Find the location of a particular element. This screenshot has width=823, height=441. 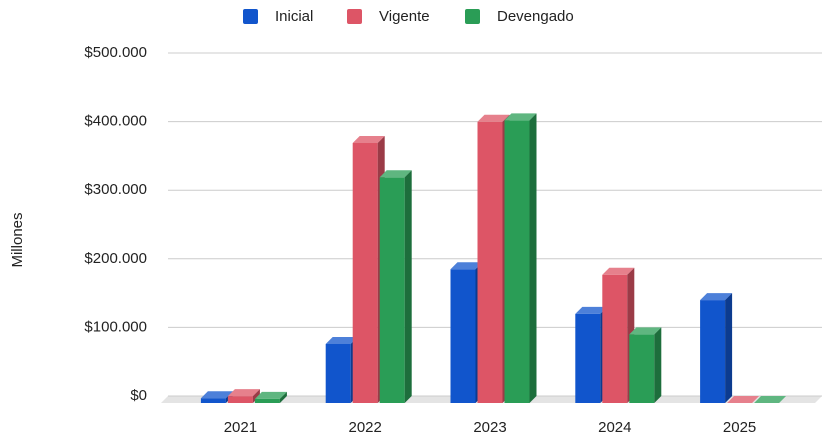

x-tick-label: 2024 is located at coordinates (614, 427).